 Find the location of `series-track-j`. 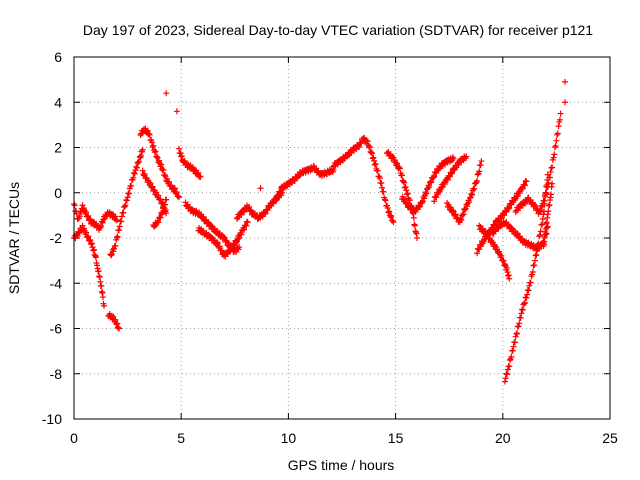

series-track-j is located at coordinates (223, 239).